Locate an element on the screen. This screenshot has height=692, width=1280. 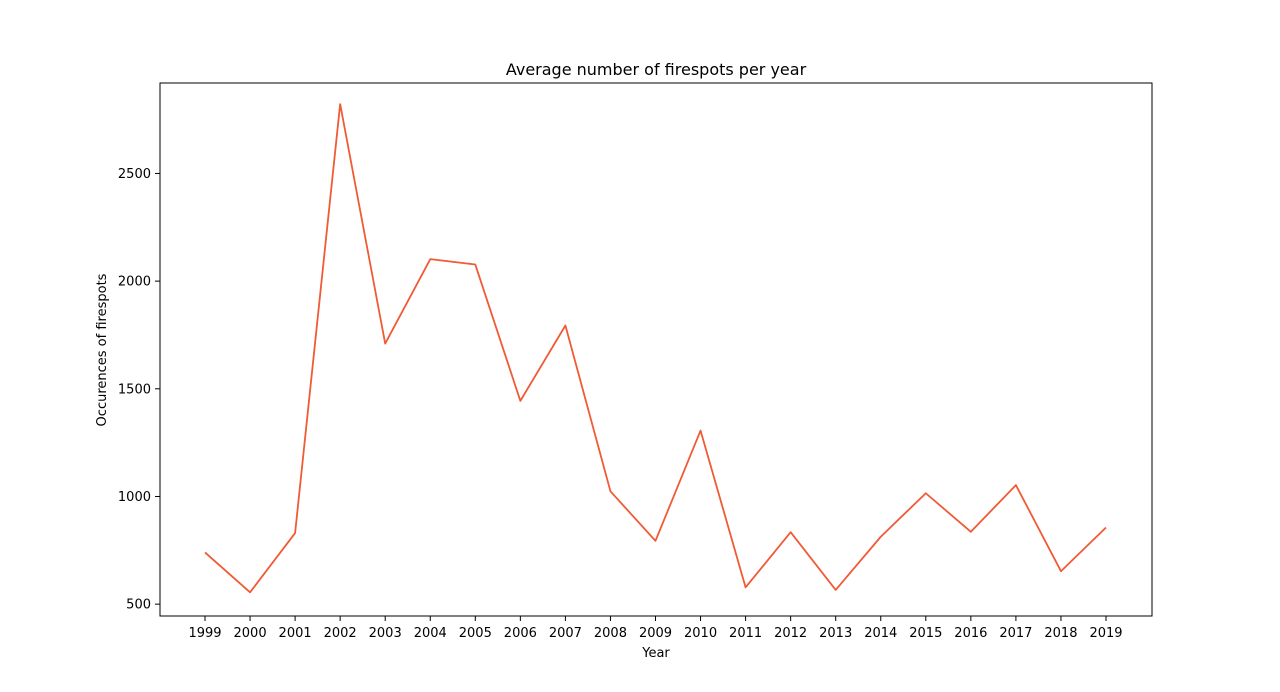
y-tick-label: 1500 is located at coordinates (134, 389).